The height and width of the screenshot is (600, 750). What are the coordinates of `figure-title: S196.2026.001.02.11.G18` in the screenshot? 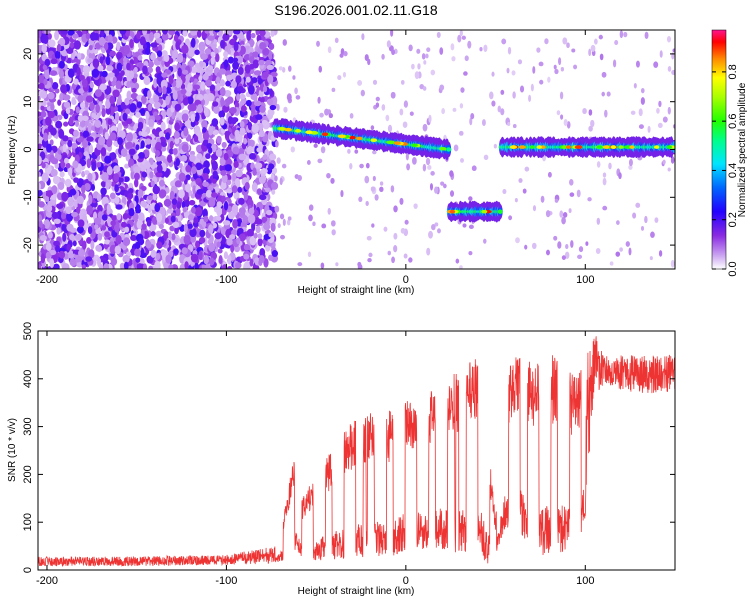 It's located at (355, 10).